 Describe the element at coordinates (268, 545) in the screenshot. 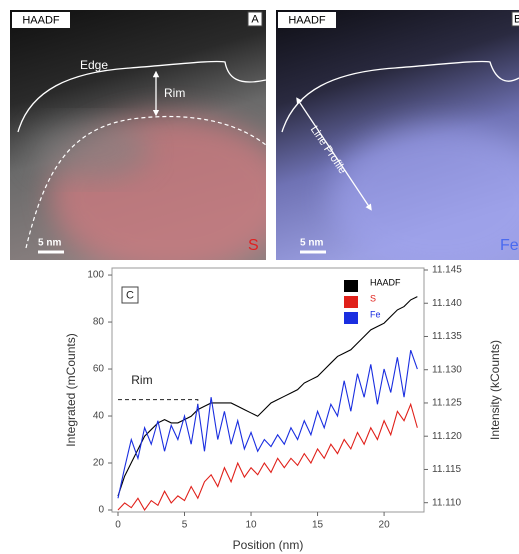

I see `x-axis-title: Position (nm)` at that location.